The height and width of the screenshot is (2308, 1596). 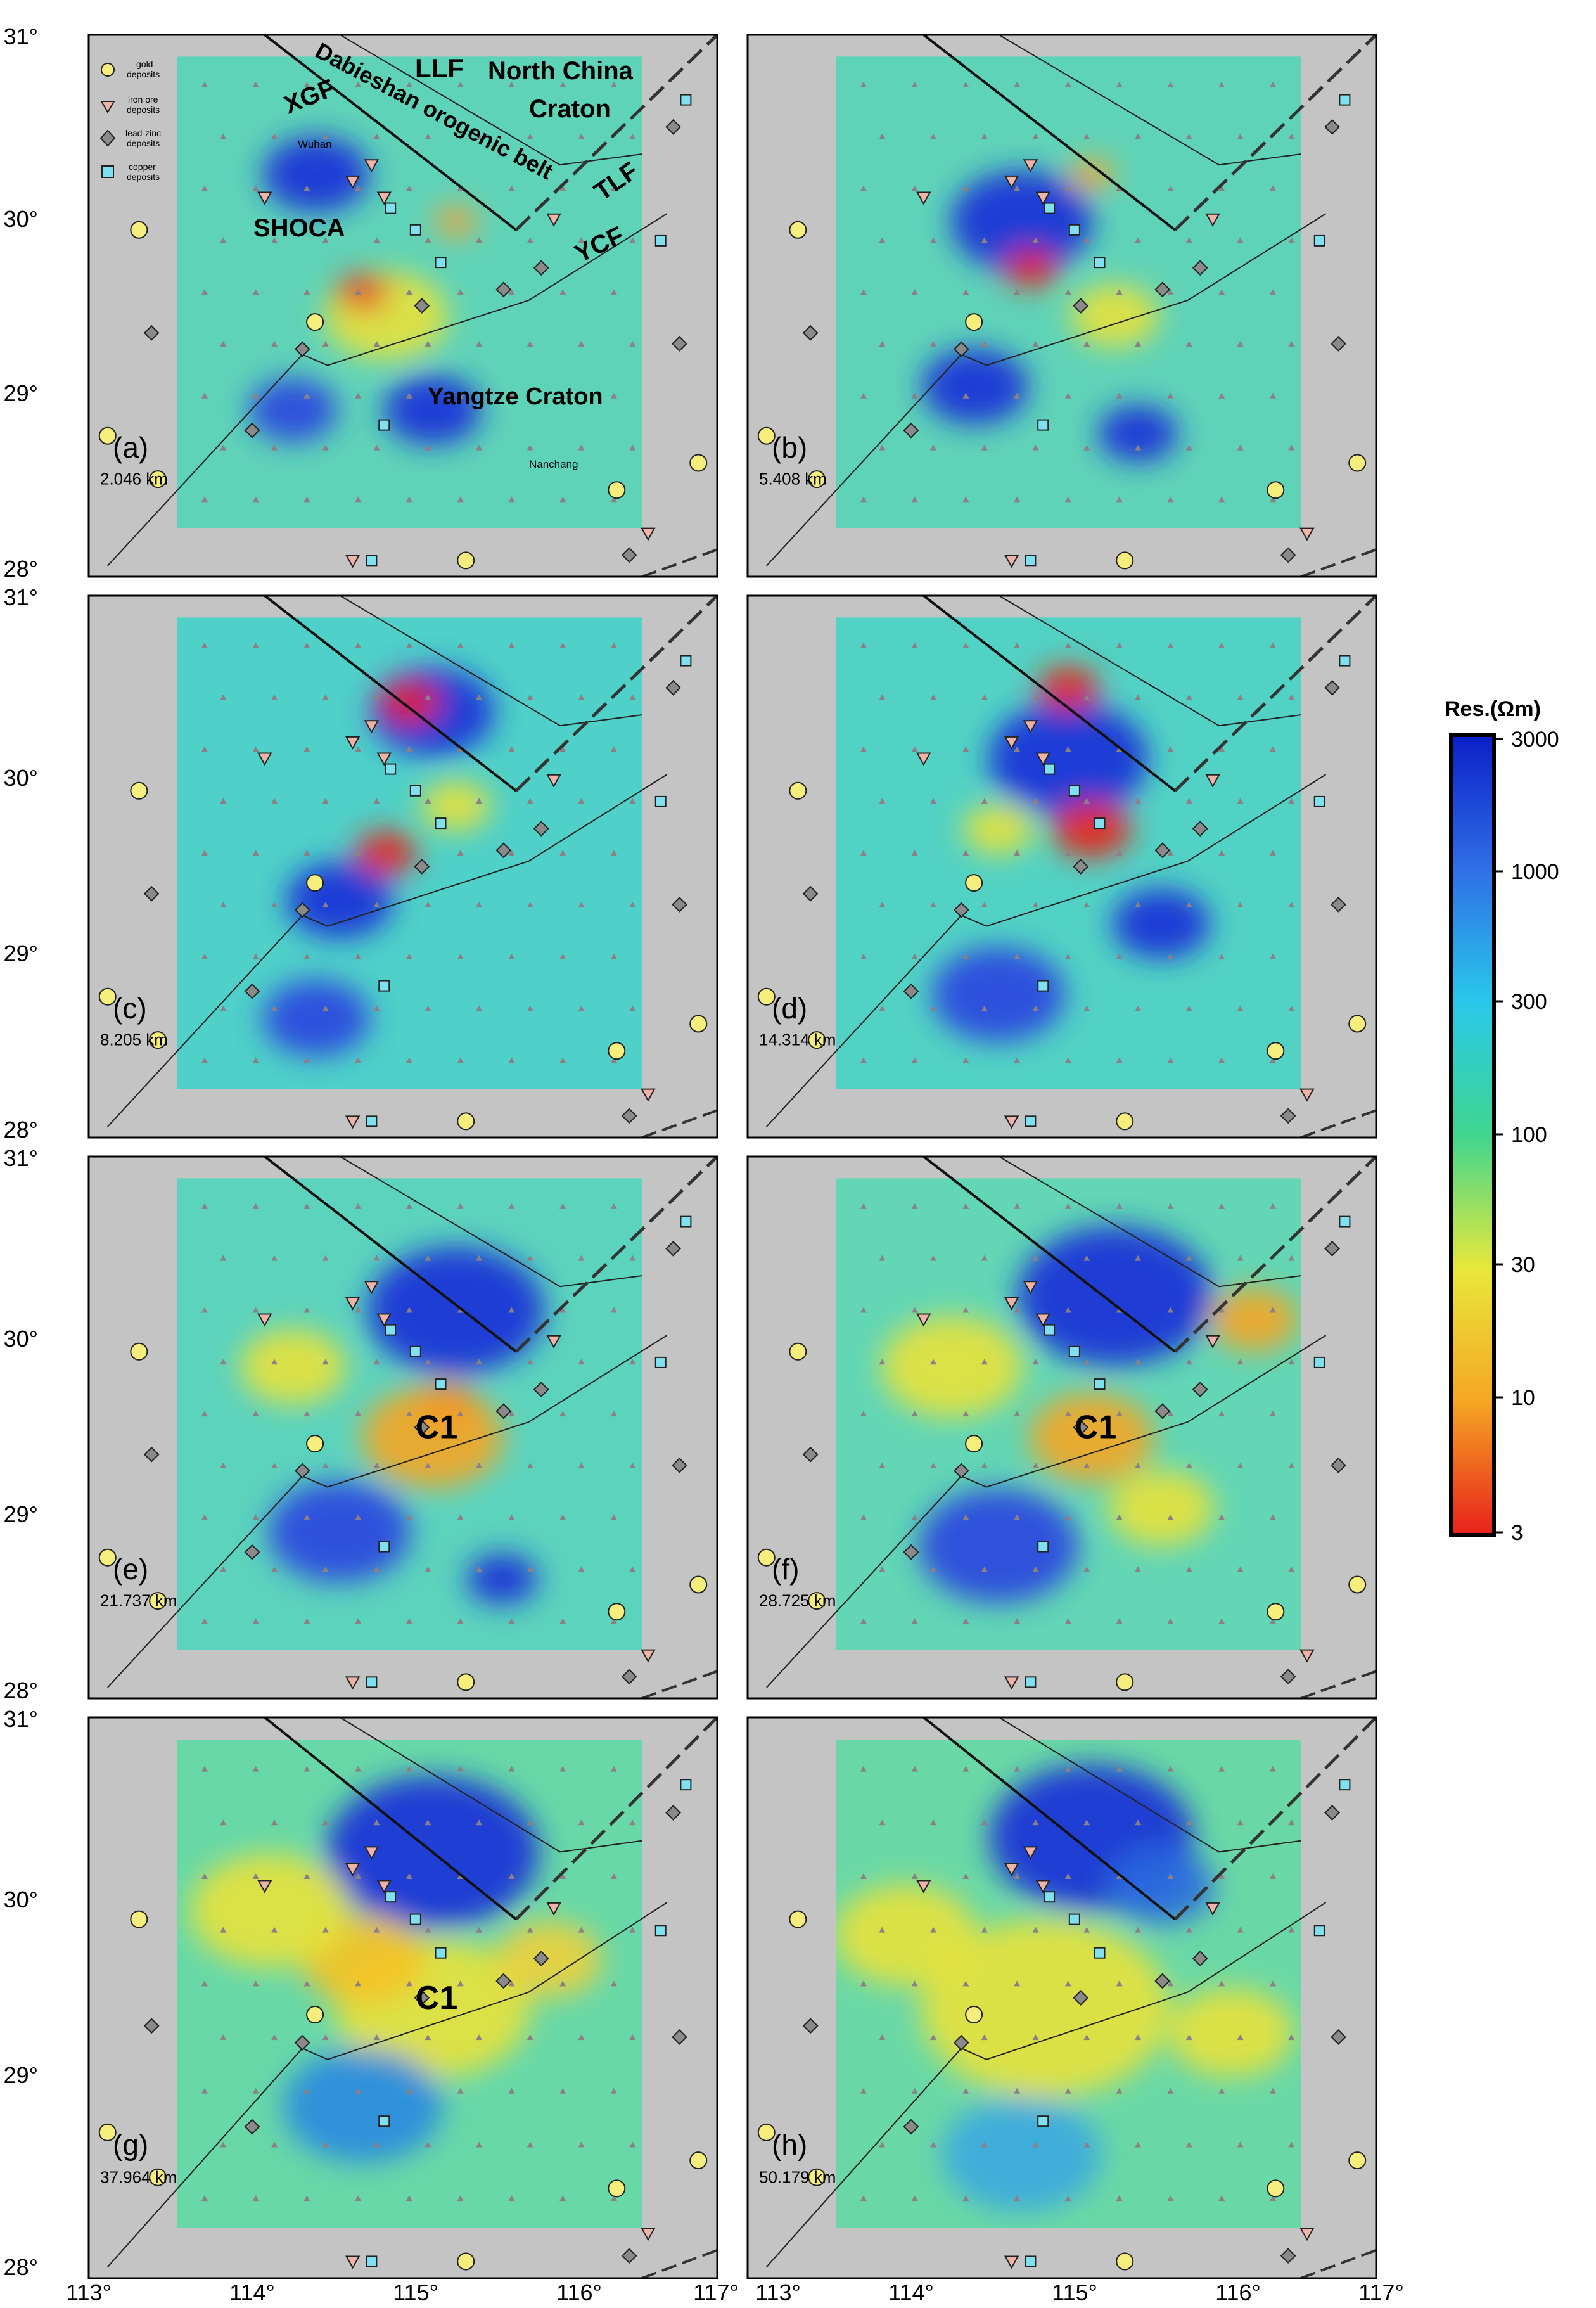 I want to click on iron-deposit-legend-icon, so click(x=107, y=107).